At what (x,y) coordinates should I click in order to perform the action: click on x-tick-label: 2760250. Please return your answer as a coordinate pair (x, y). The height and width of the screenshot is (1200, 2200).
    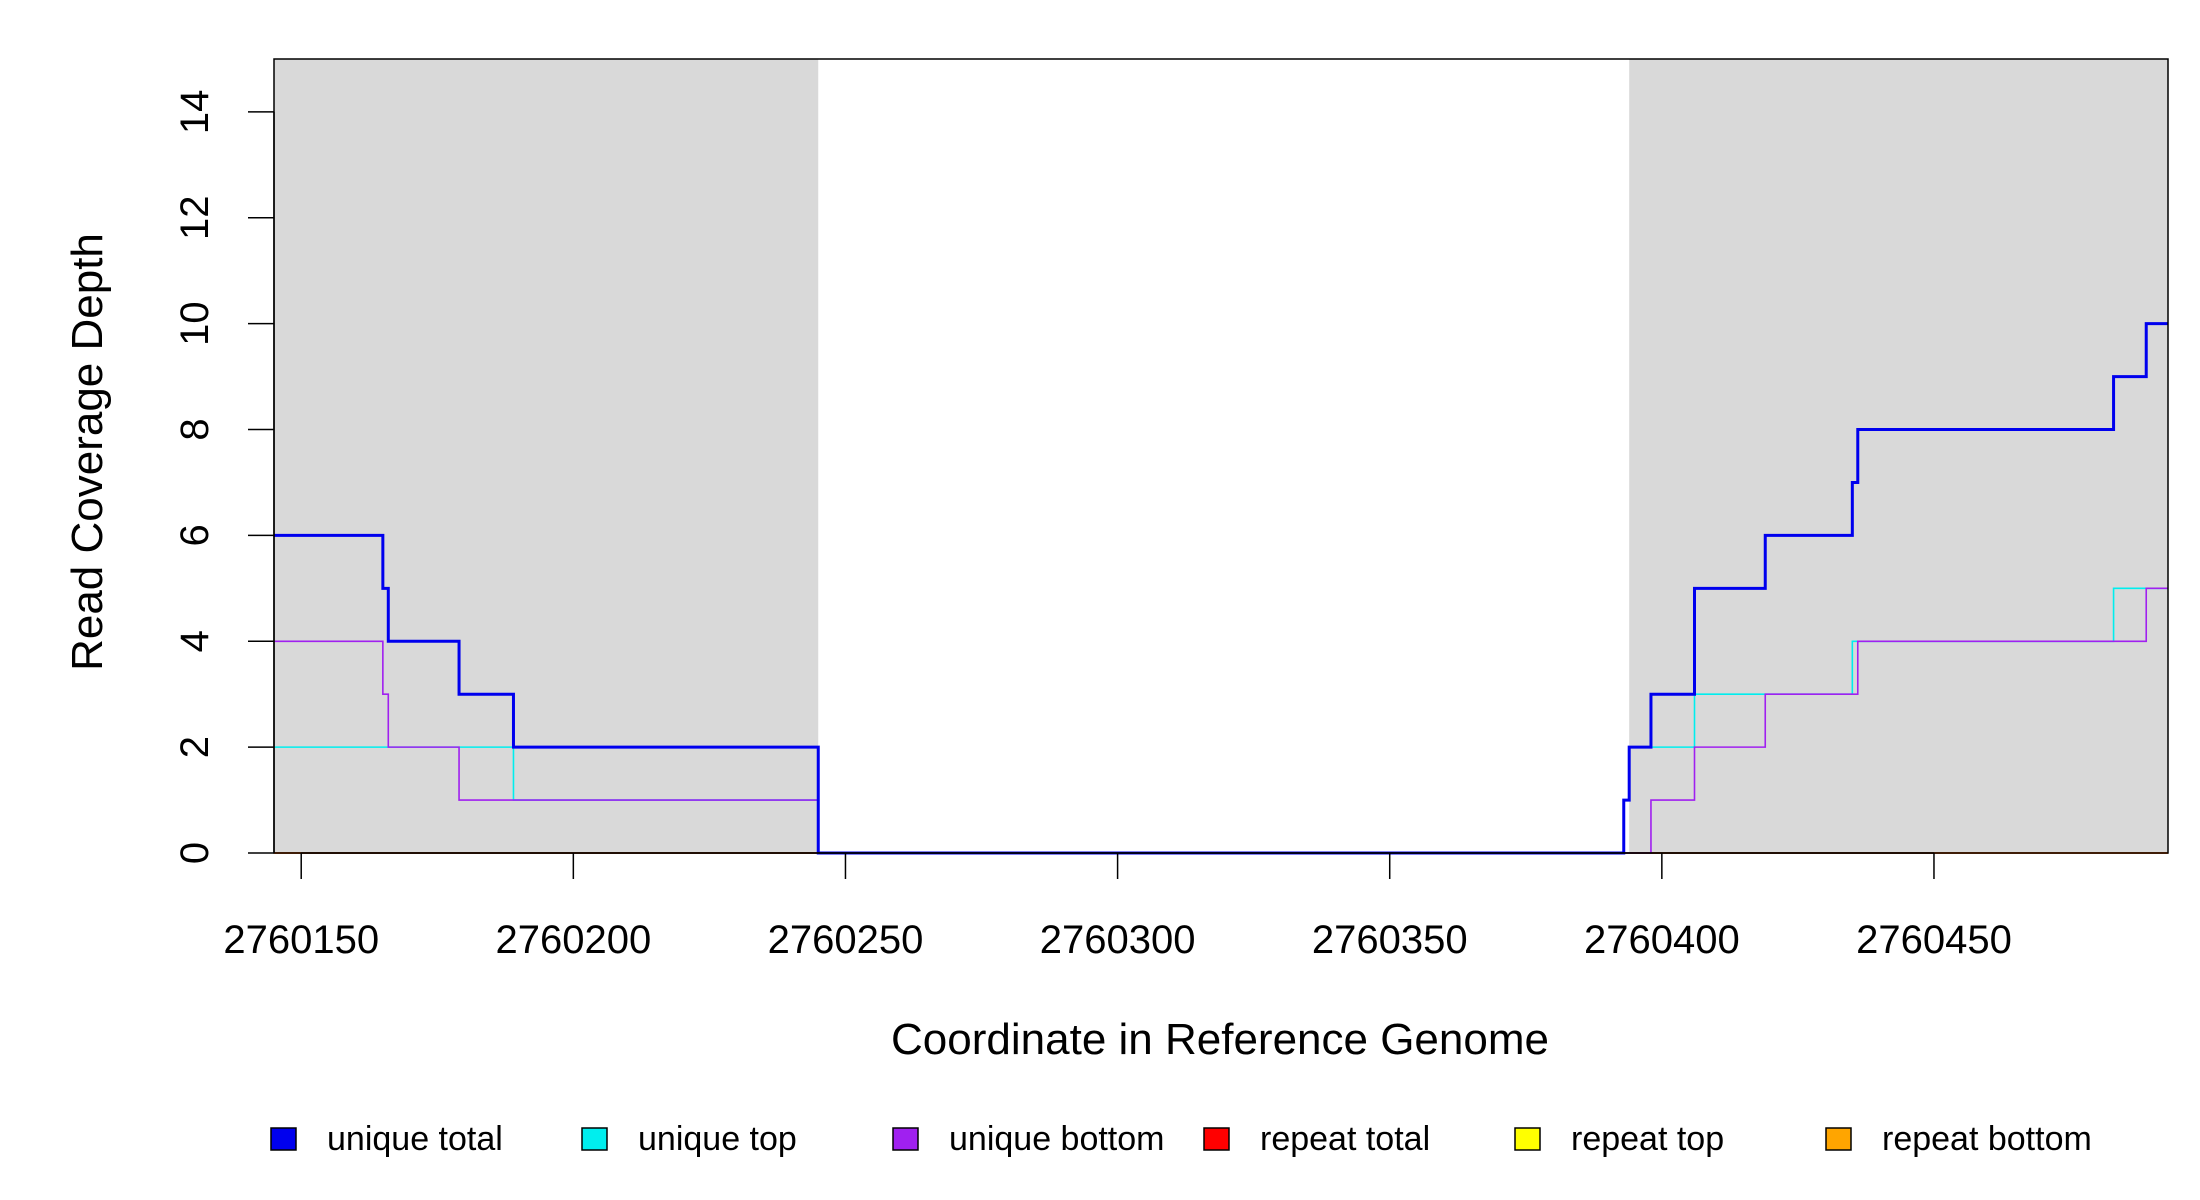
    Looking at the image, I should click on (846, 940).